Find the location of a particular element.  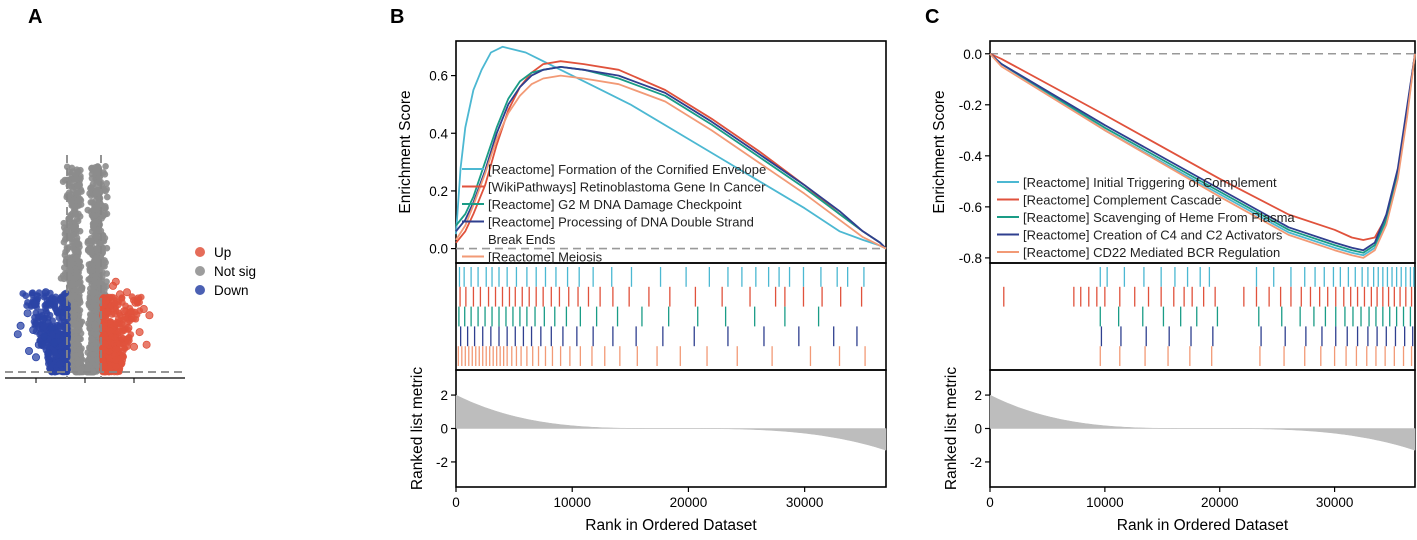

es-y-tick-label: -0.4 is located at coordinates (971, 156).